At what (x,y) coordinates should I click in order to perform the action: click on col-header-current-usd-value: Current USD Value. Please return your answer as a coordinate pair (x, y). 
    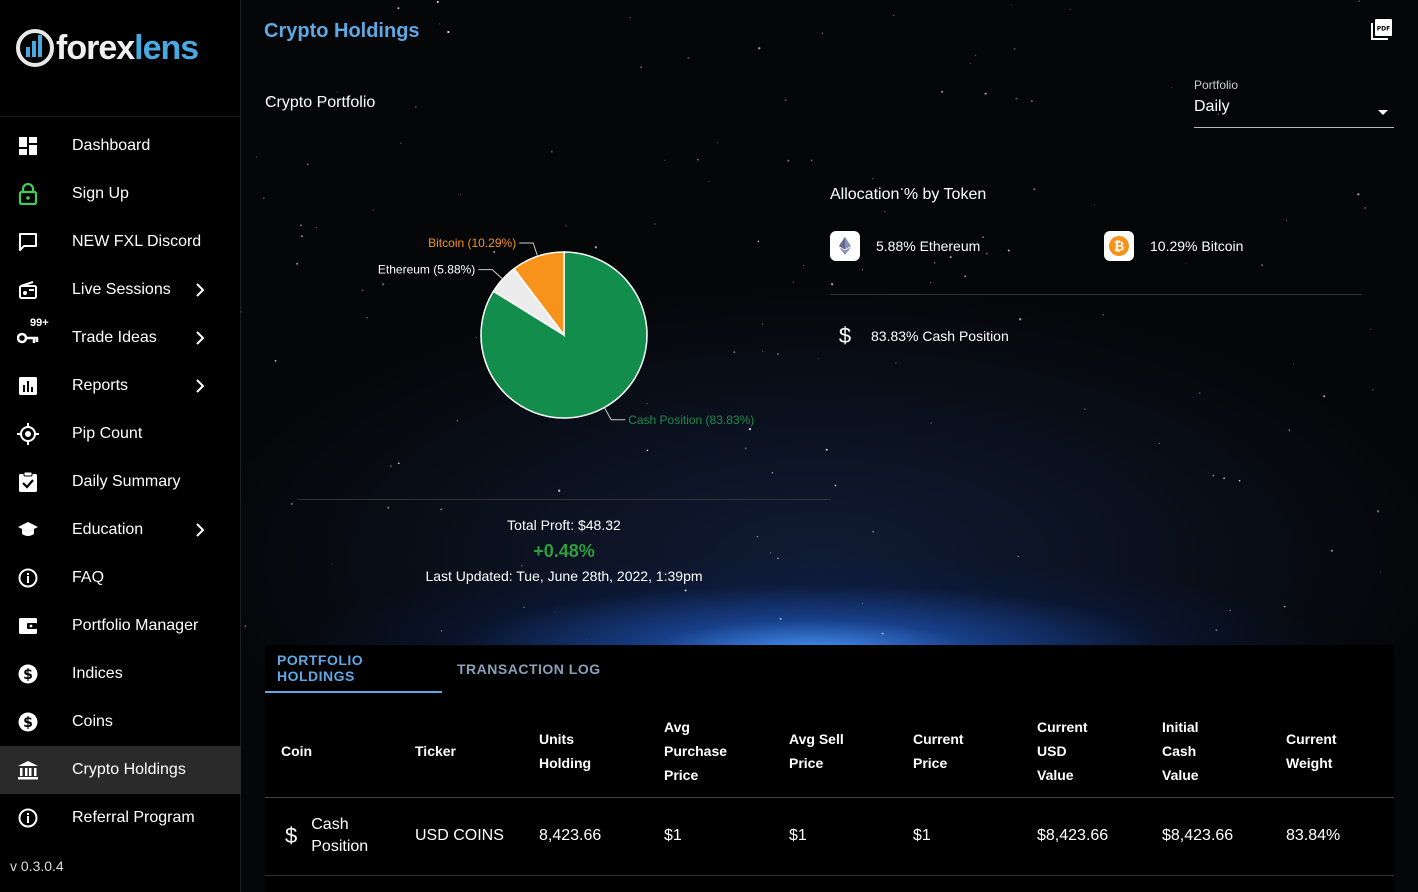
    Looking at the image, I should click on (1083, 751).